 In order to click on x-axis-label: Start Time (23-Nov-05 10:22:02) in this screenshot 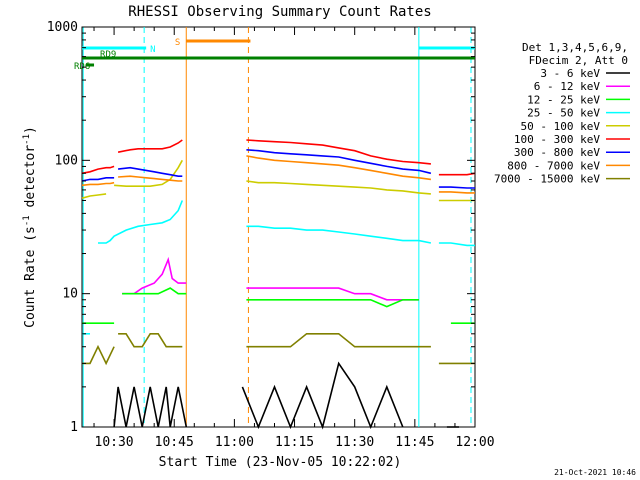, I will do `click(280, 462)`.